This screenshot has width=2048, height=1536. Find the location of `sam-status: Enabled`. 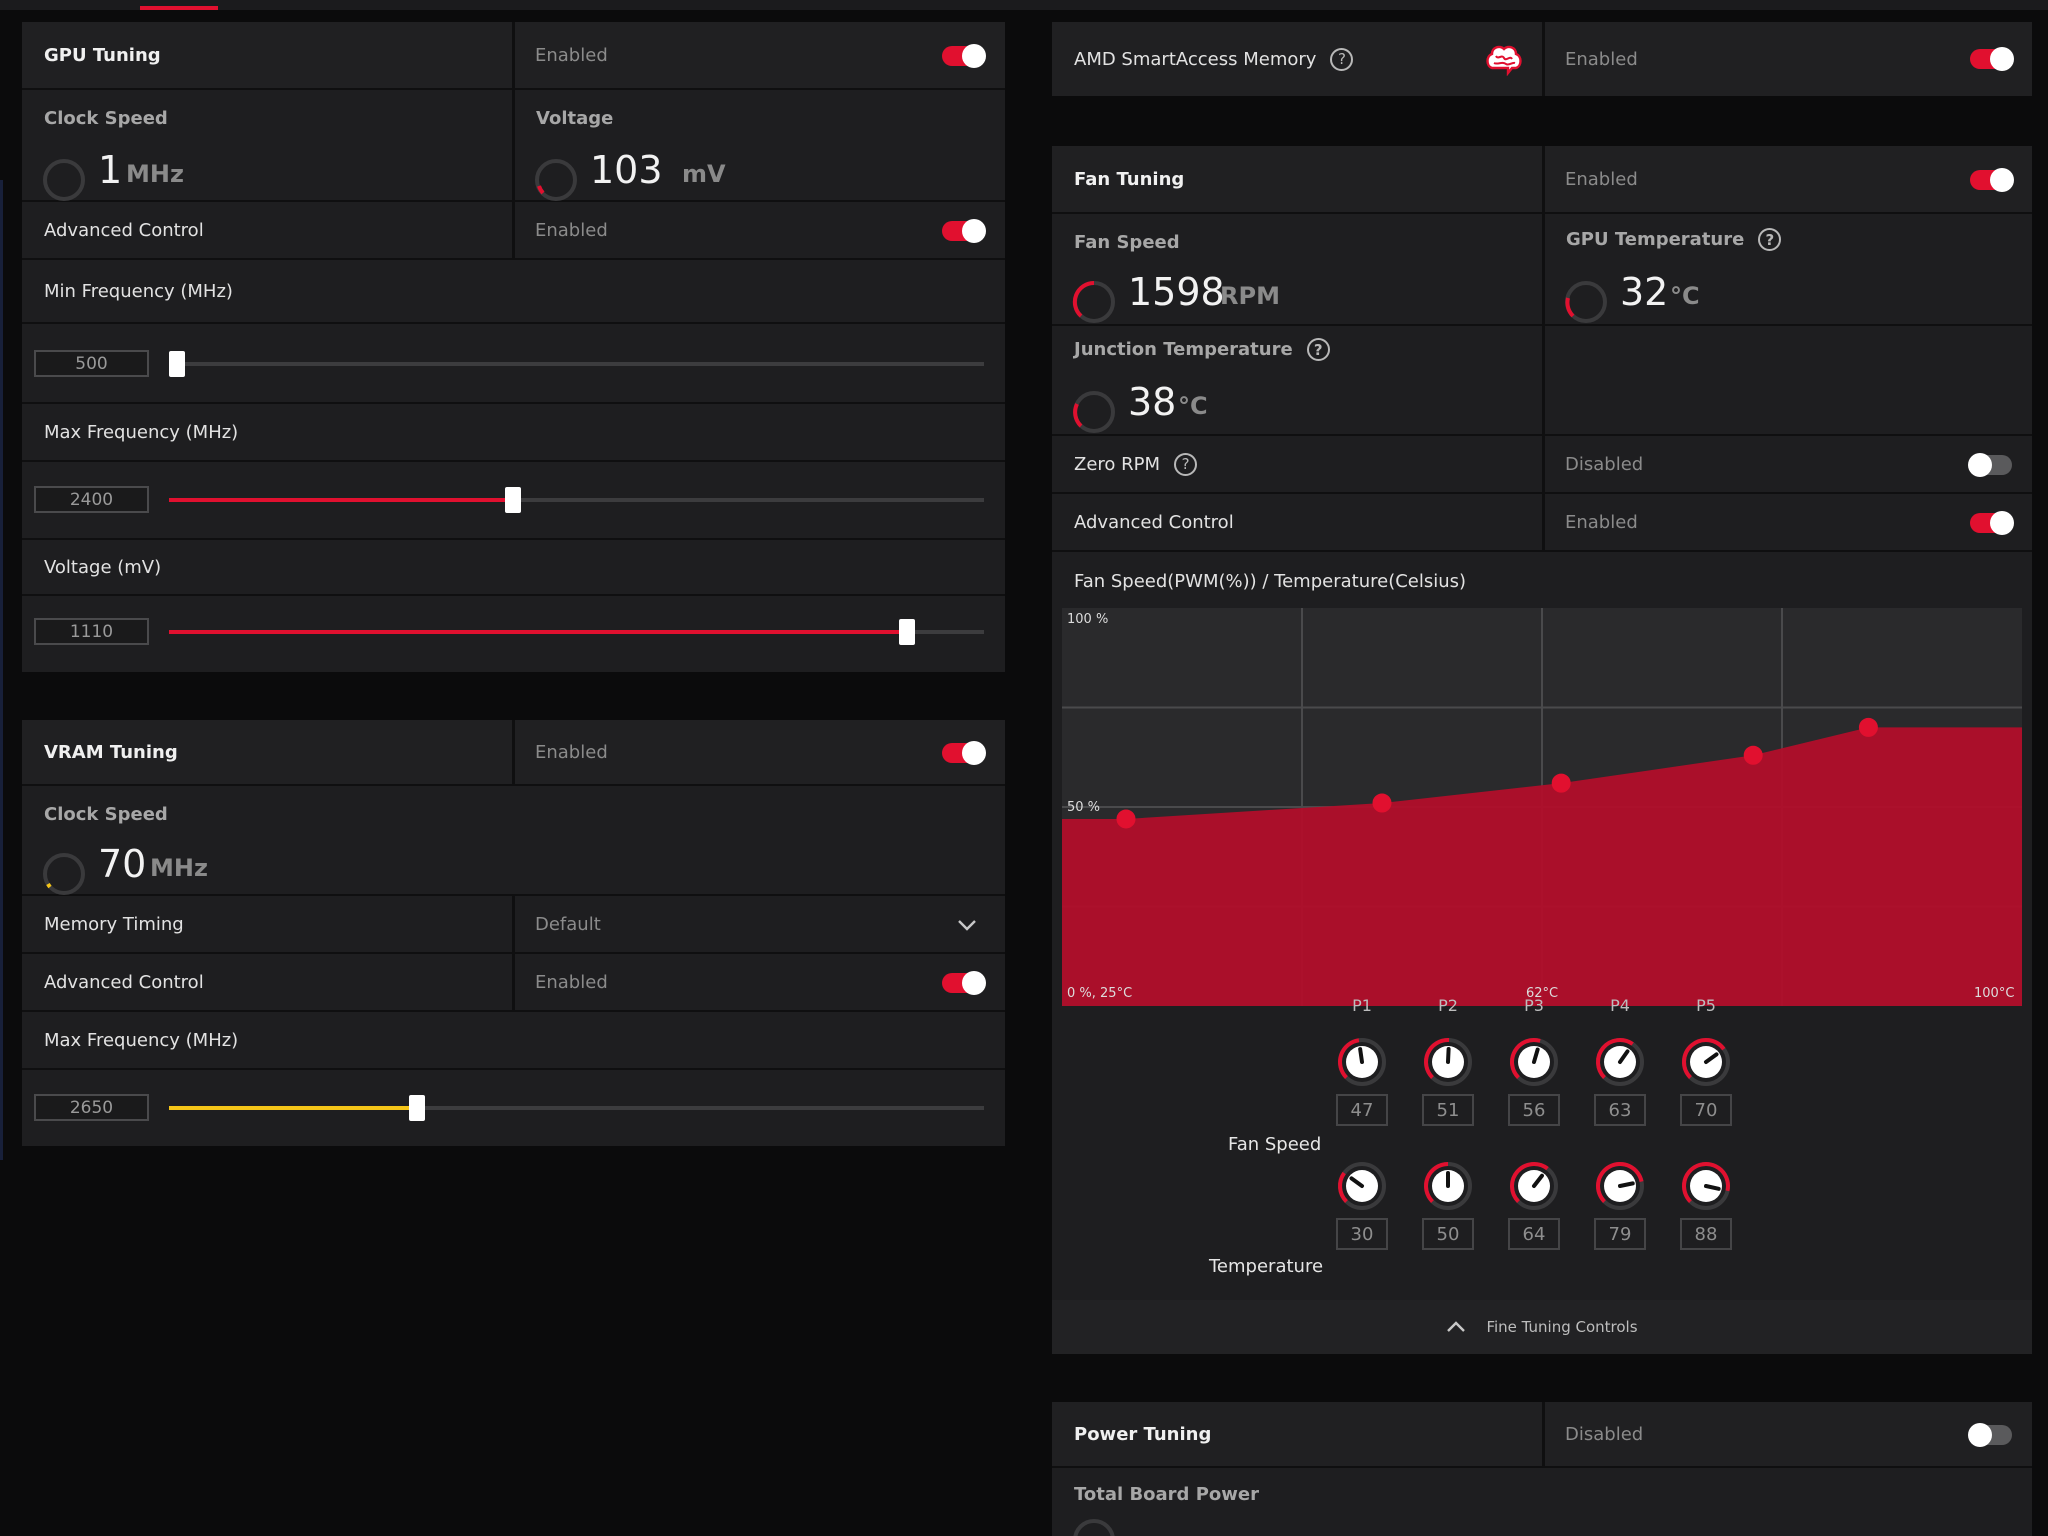

sam-status: Enabled is located at coordinates (1601, 59).